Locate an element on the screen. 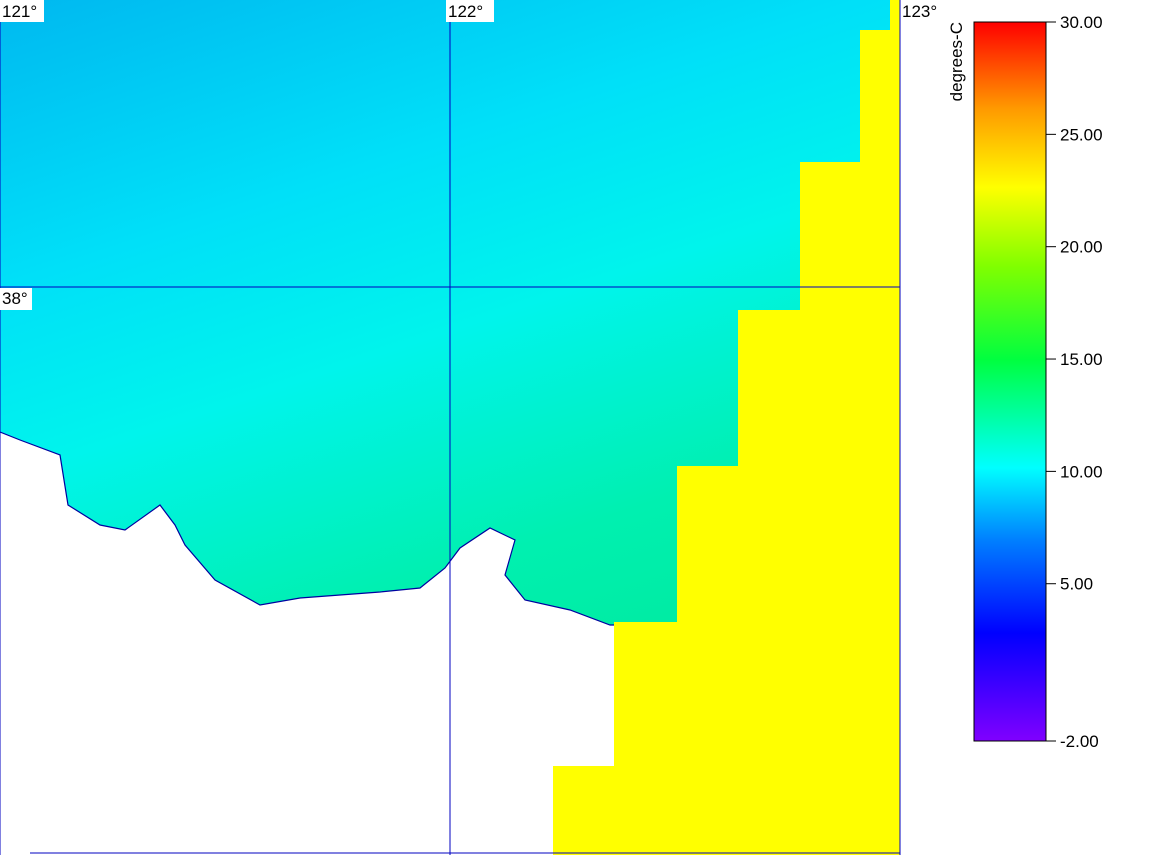 This screenshot has width=1166, height=855. colorbar-tick-label: 30.00 is located at coordinates (1081, 22).